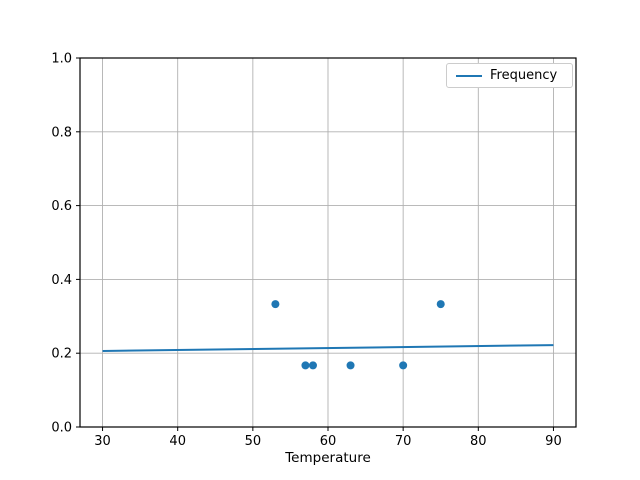 Image resolution: width=640 pixels, height=480 pixels. Describe the element at coordinates (553, 441) in the screenshot. I see `x-tick-label: 90` at that location.